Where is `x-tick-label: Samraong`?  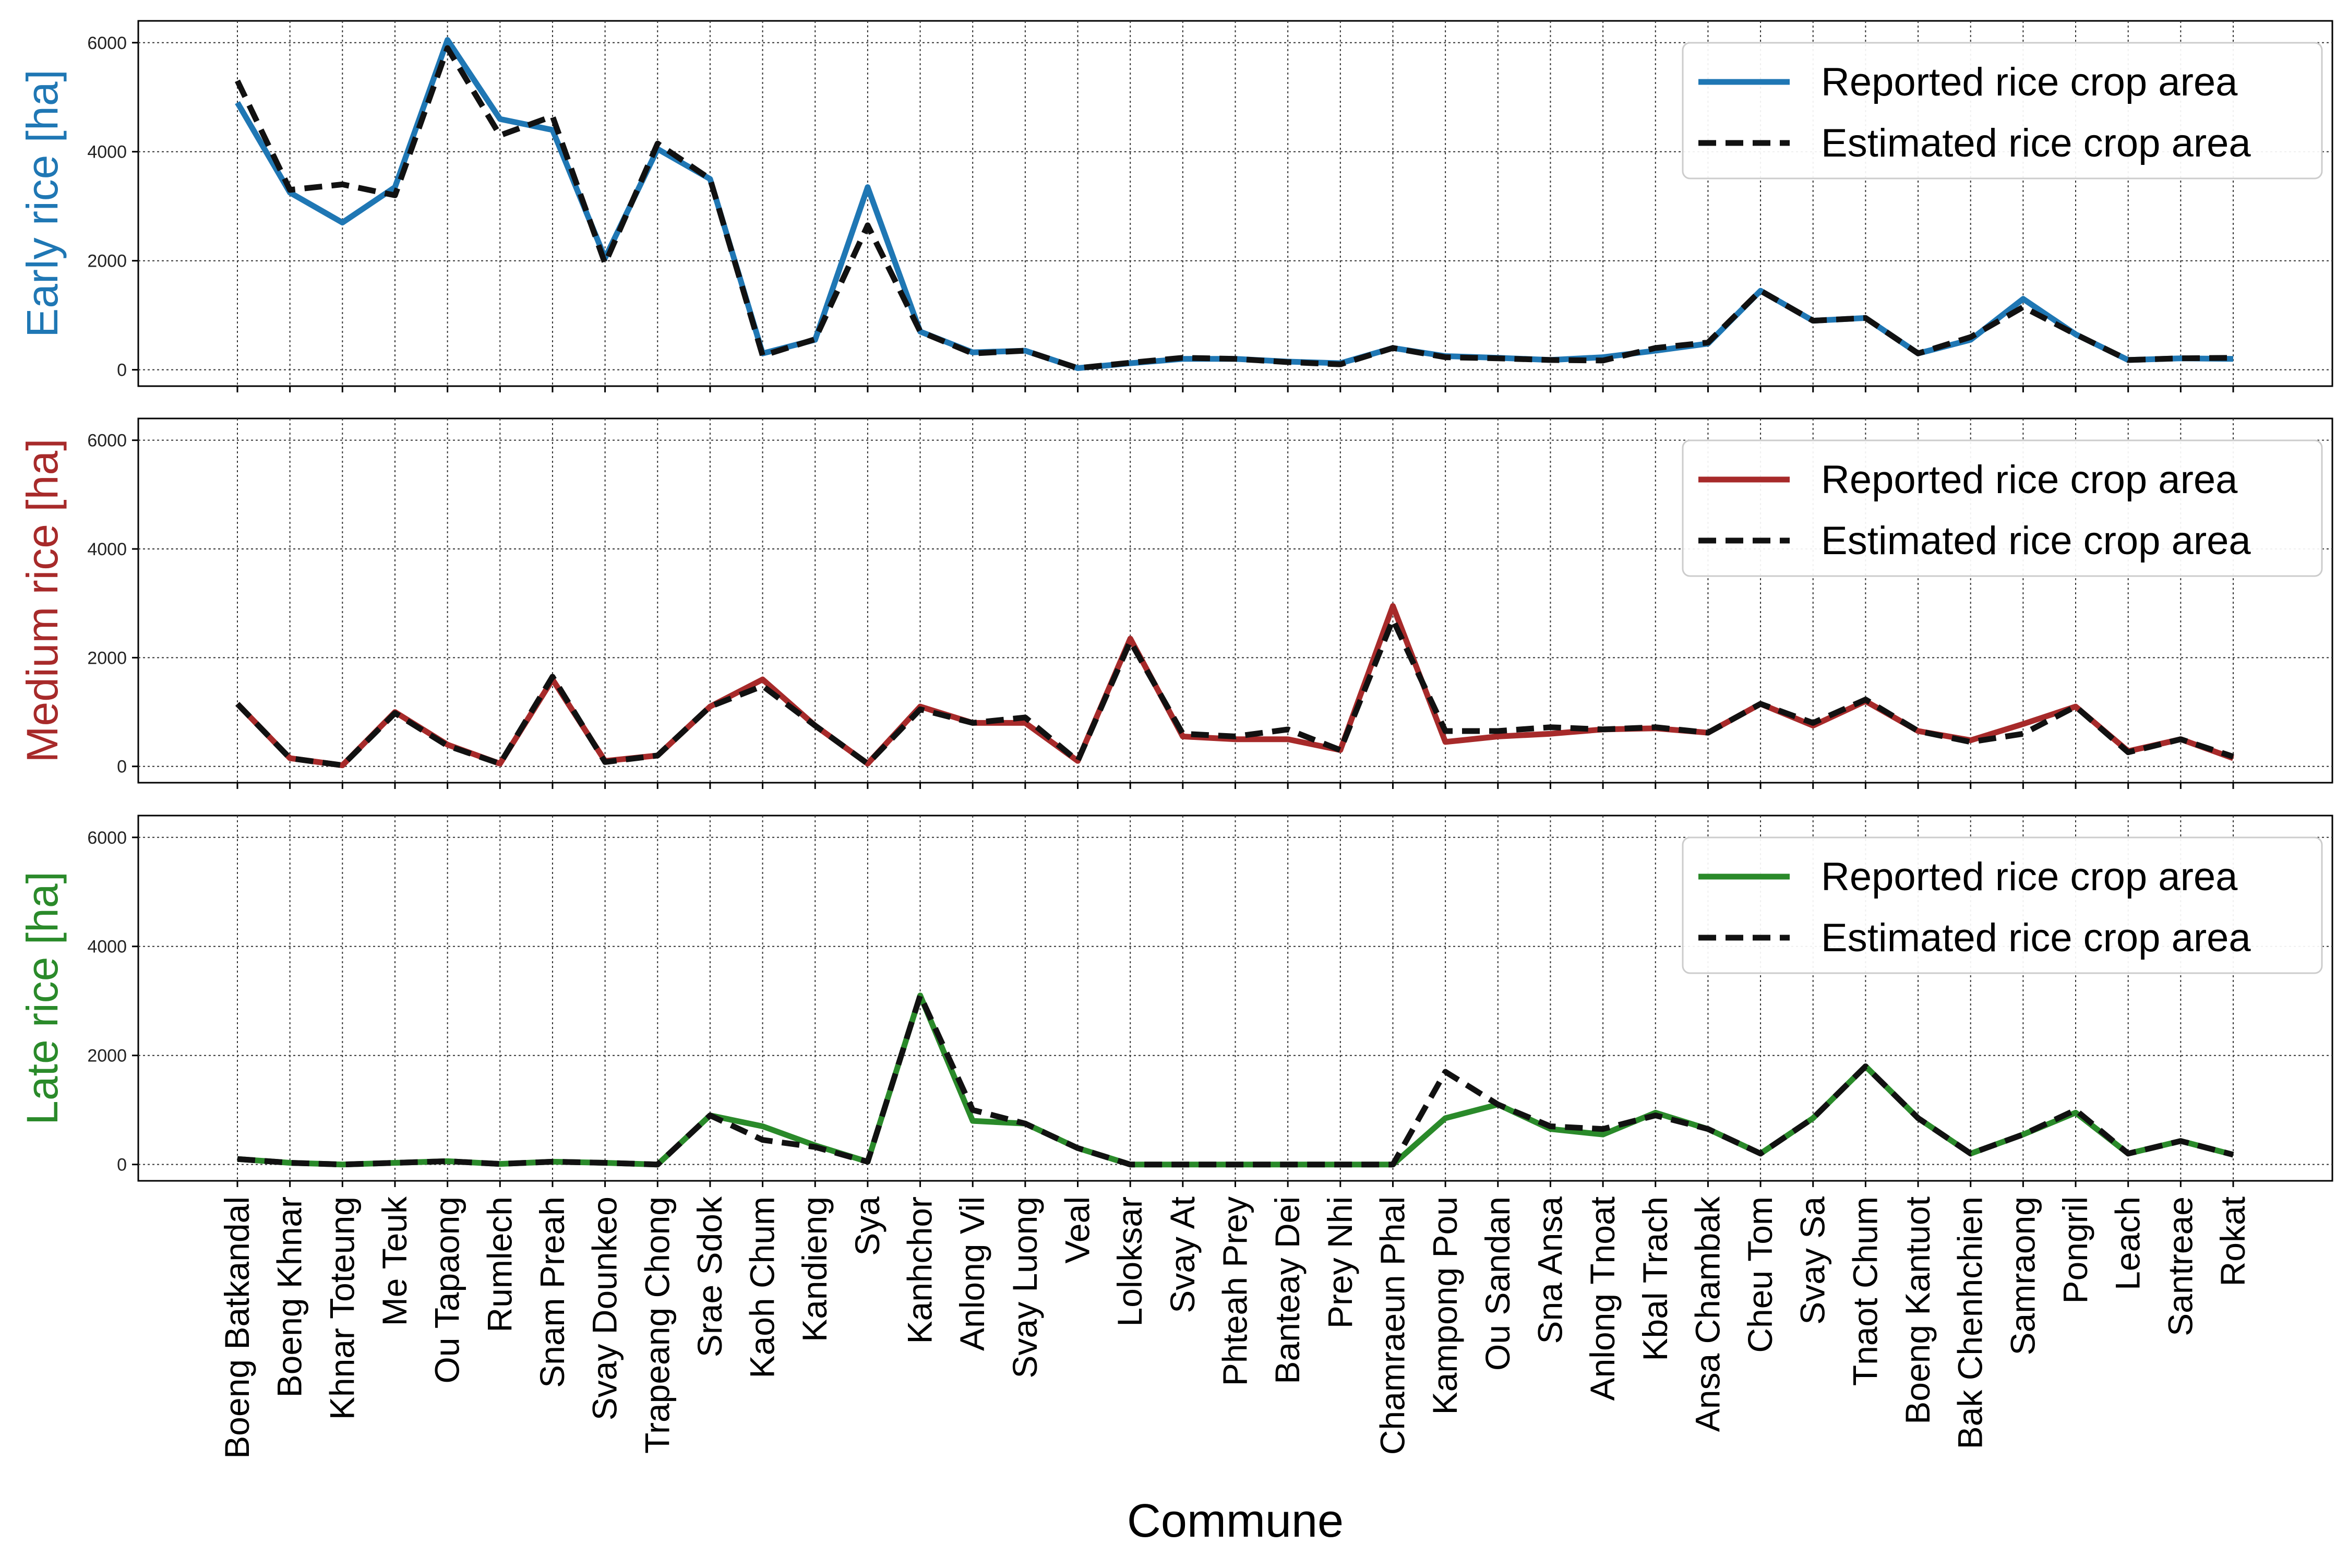 x-tick-label: Samraong is located at coordinates (2022, 1276).